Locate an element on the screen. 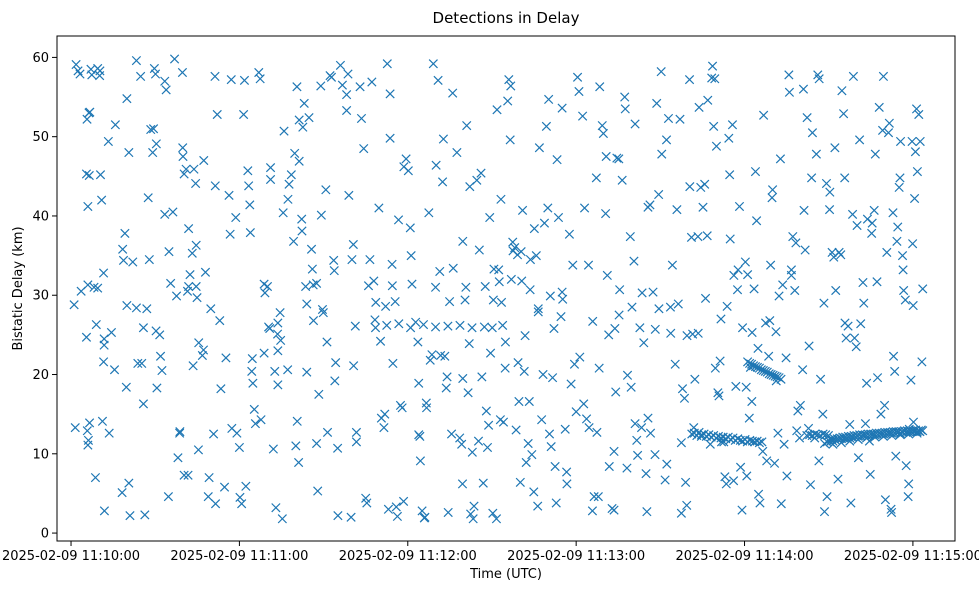 The image size is (979, 594). x-tick-label: 2025-02-09 11:15:00 is located at coordinates (911, 556).